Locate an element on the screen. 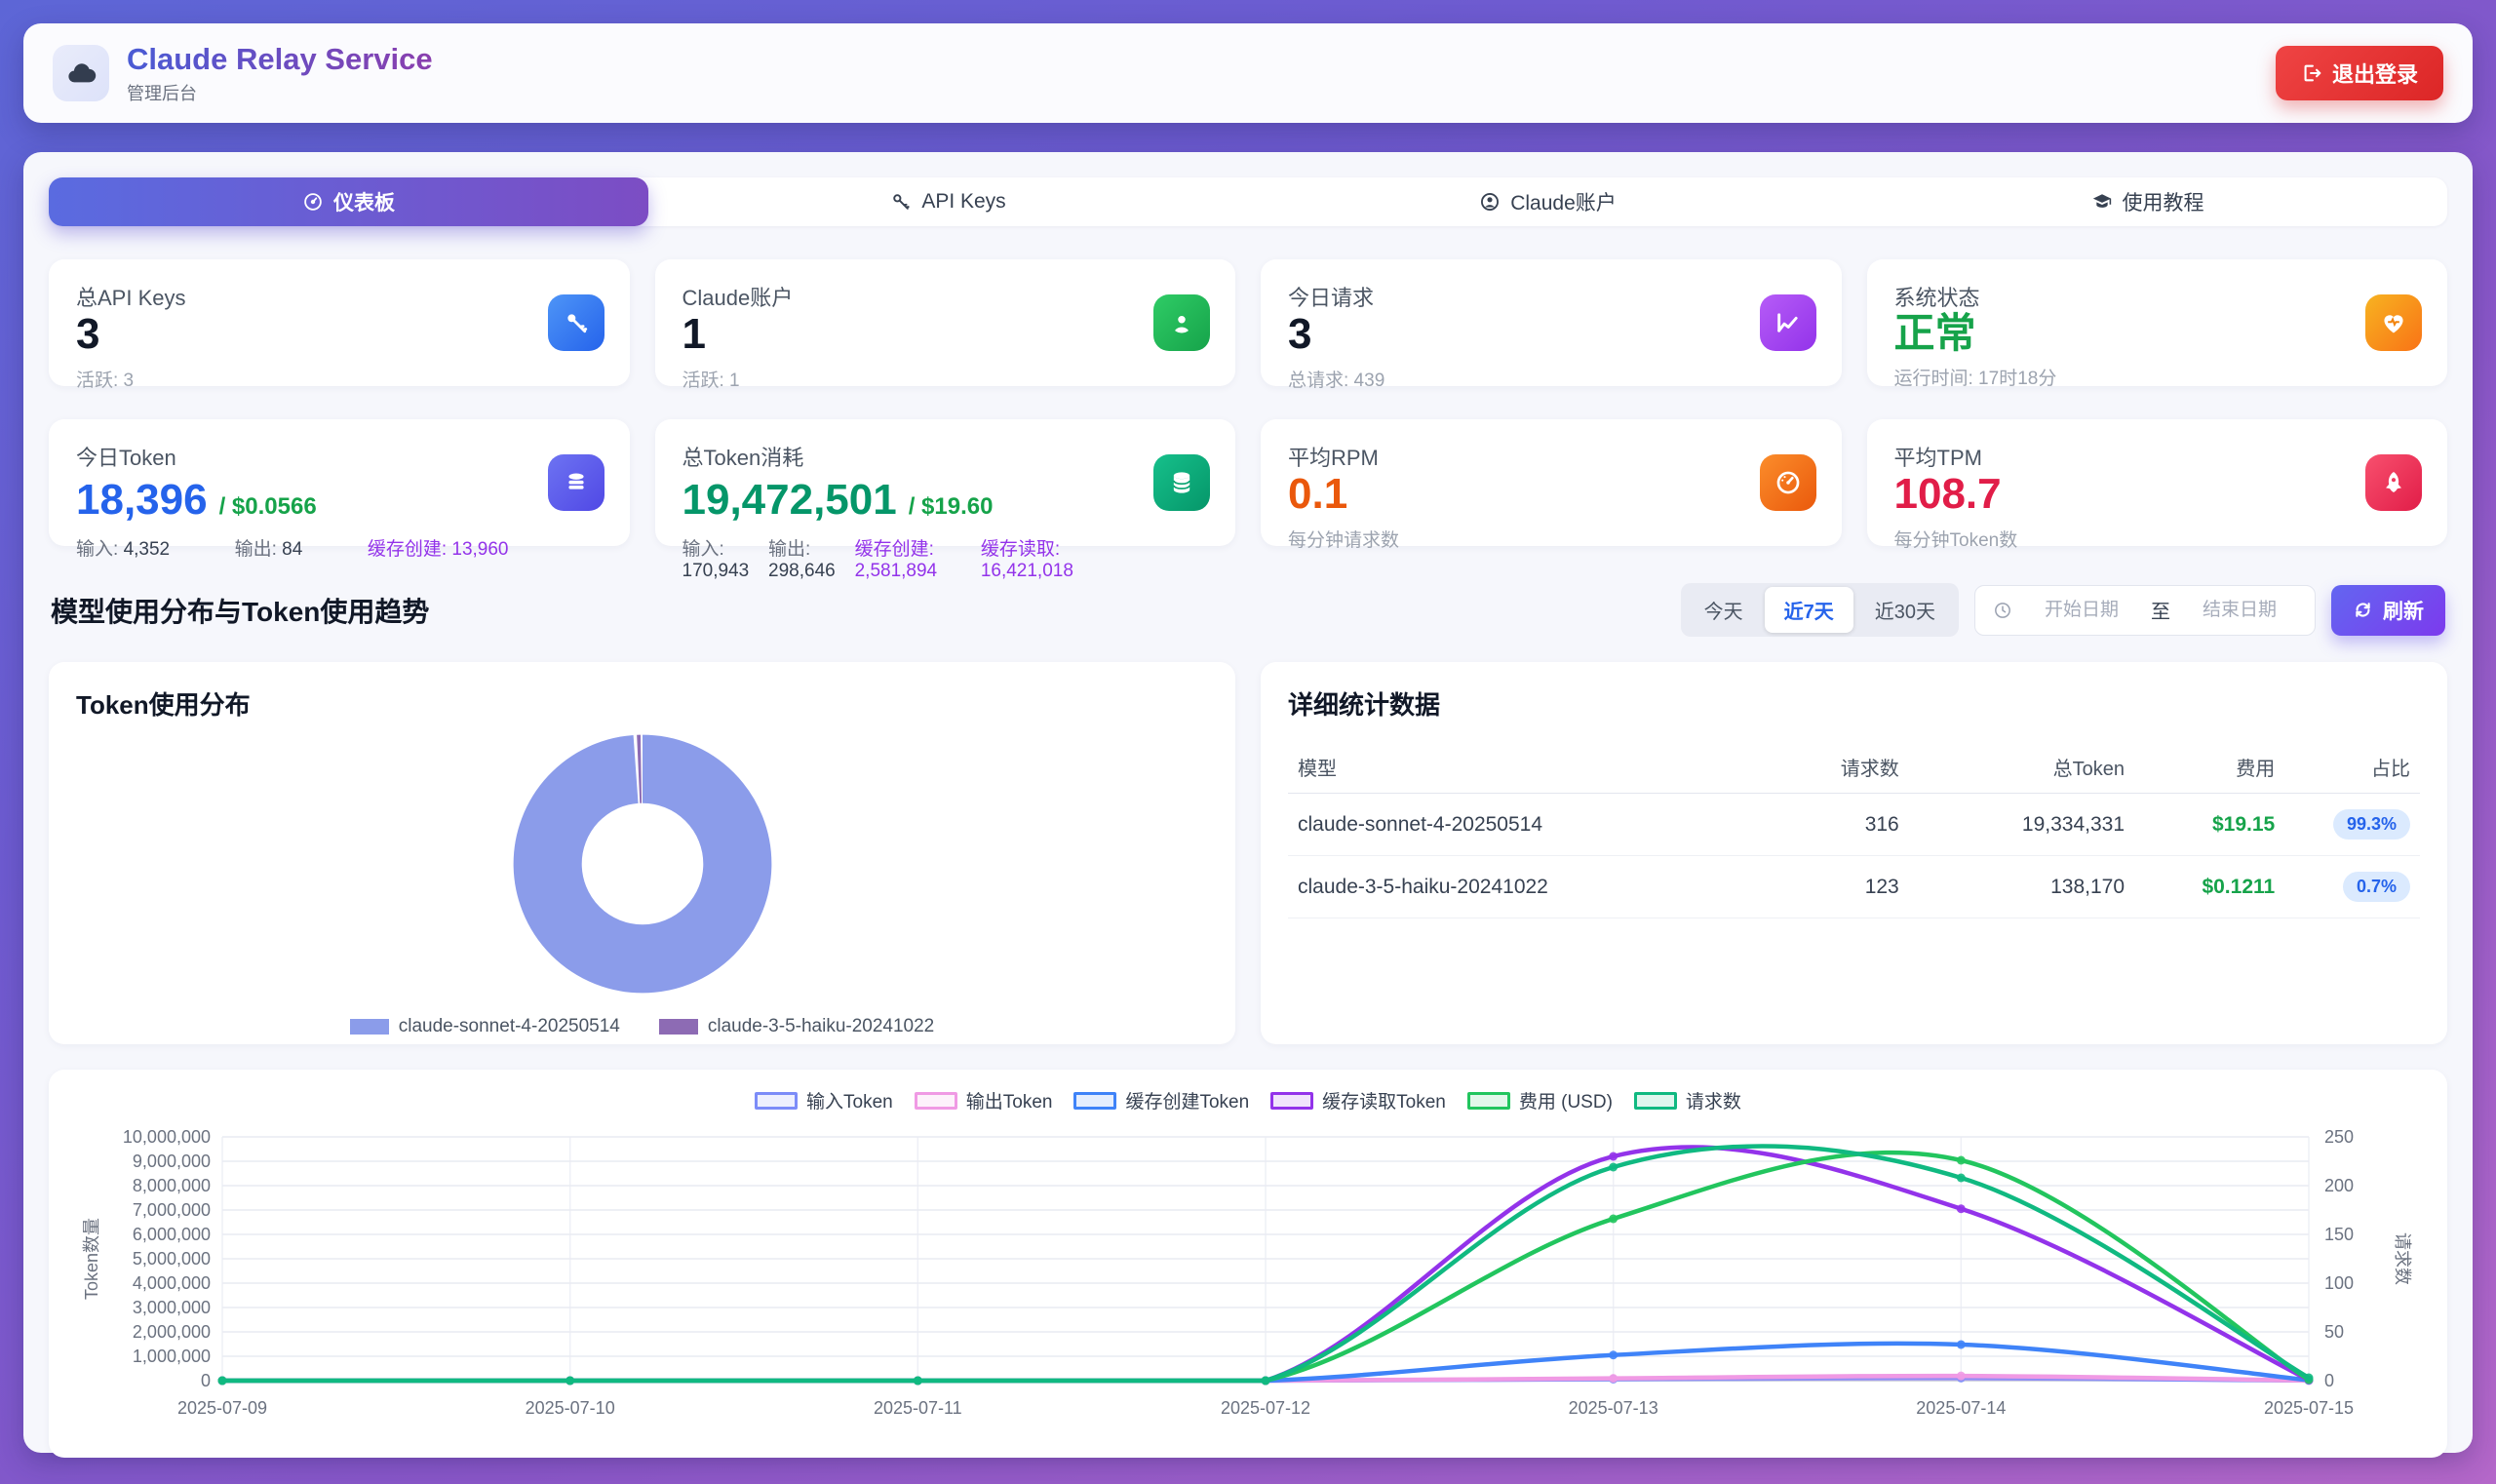 This screenshot has width=2496, height=1484. svg-text: 5,000,000 is located at coordinates (172, 1259).